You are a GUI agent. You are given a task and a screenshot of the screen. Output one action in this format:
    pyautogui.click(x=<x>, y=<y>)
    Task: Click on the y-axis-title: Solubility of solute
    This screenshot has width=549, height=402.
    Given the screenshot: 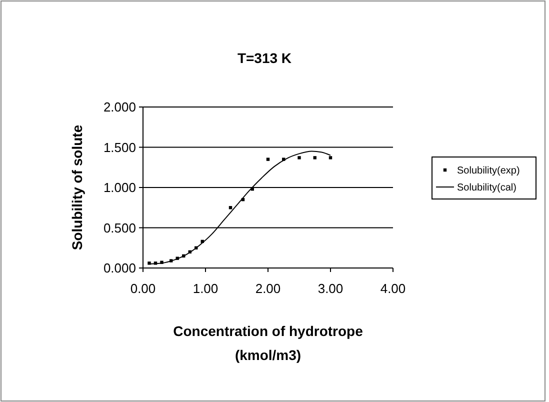 What is the action you would take?
    pyautogui.click(x=77, y=187)
    